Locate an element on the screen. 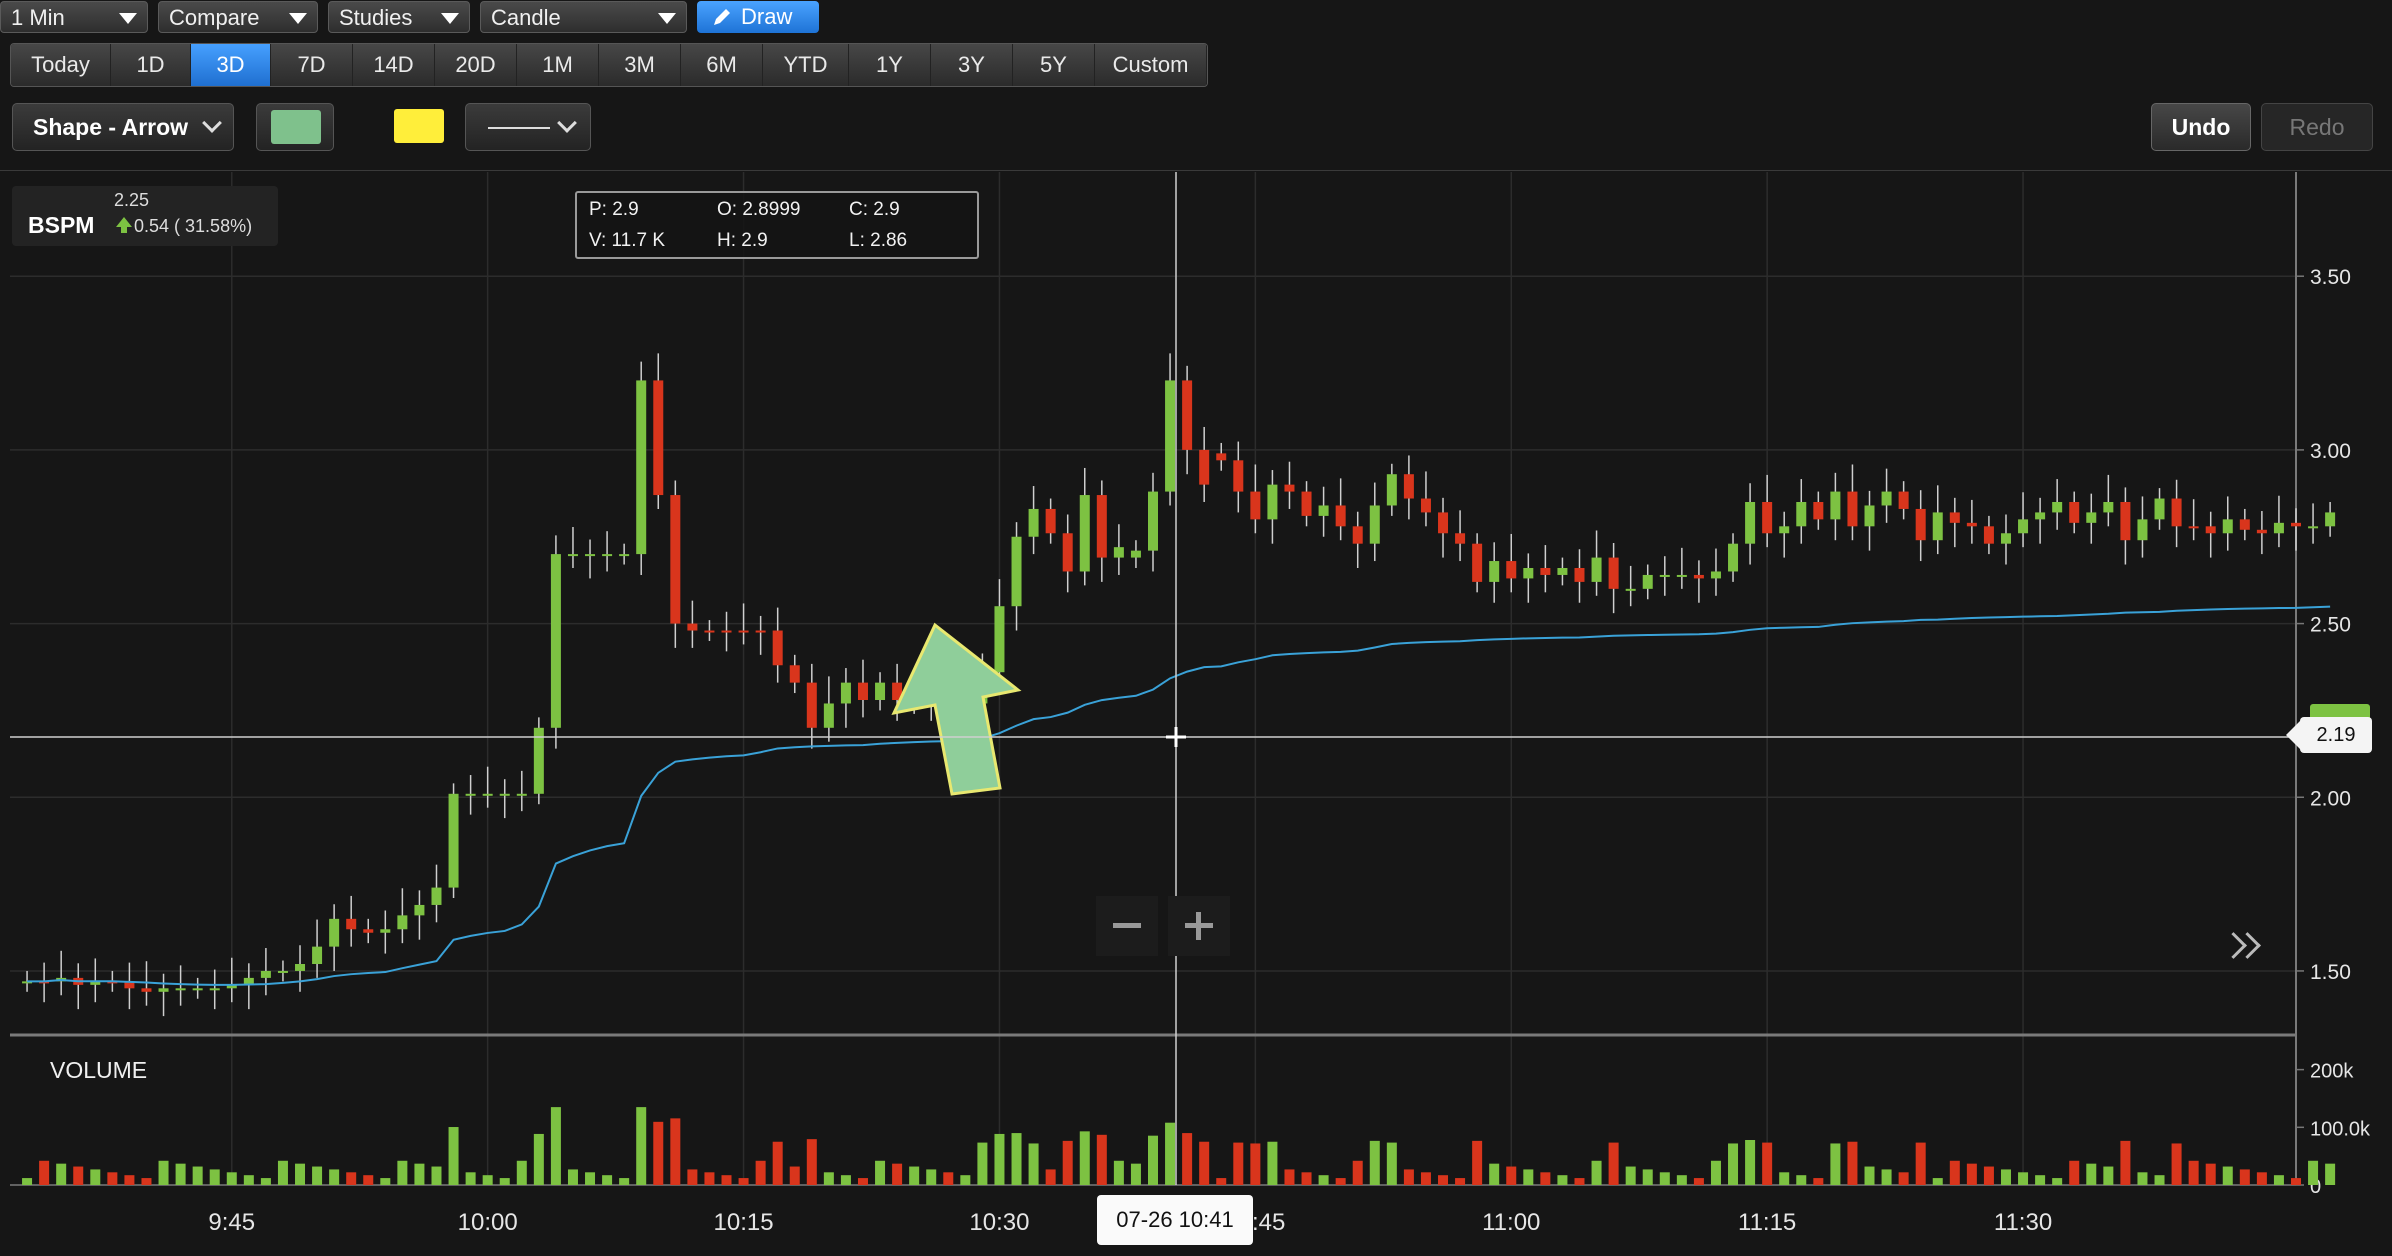 This screenshot has height=1256, width=2392. range-button-1y: 1Y is located at coordinates (890, 65).